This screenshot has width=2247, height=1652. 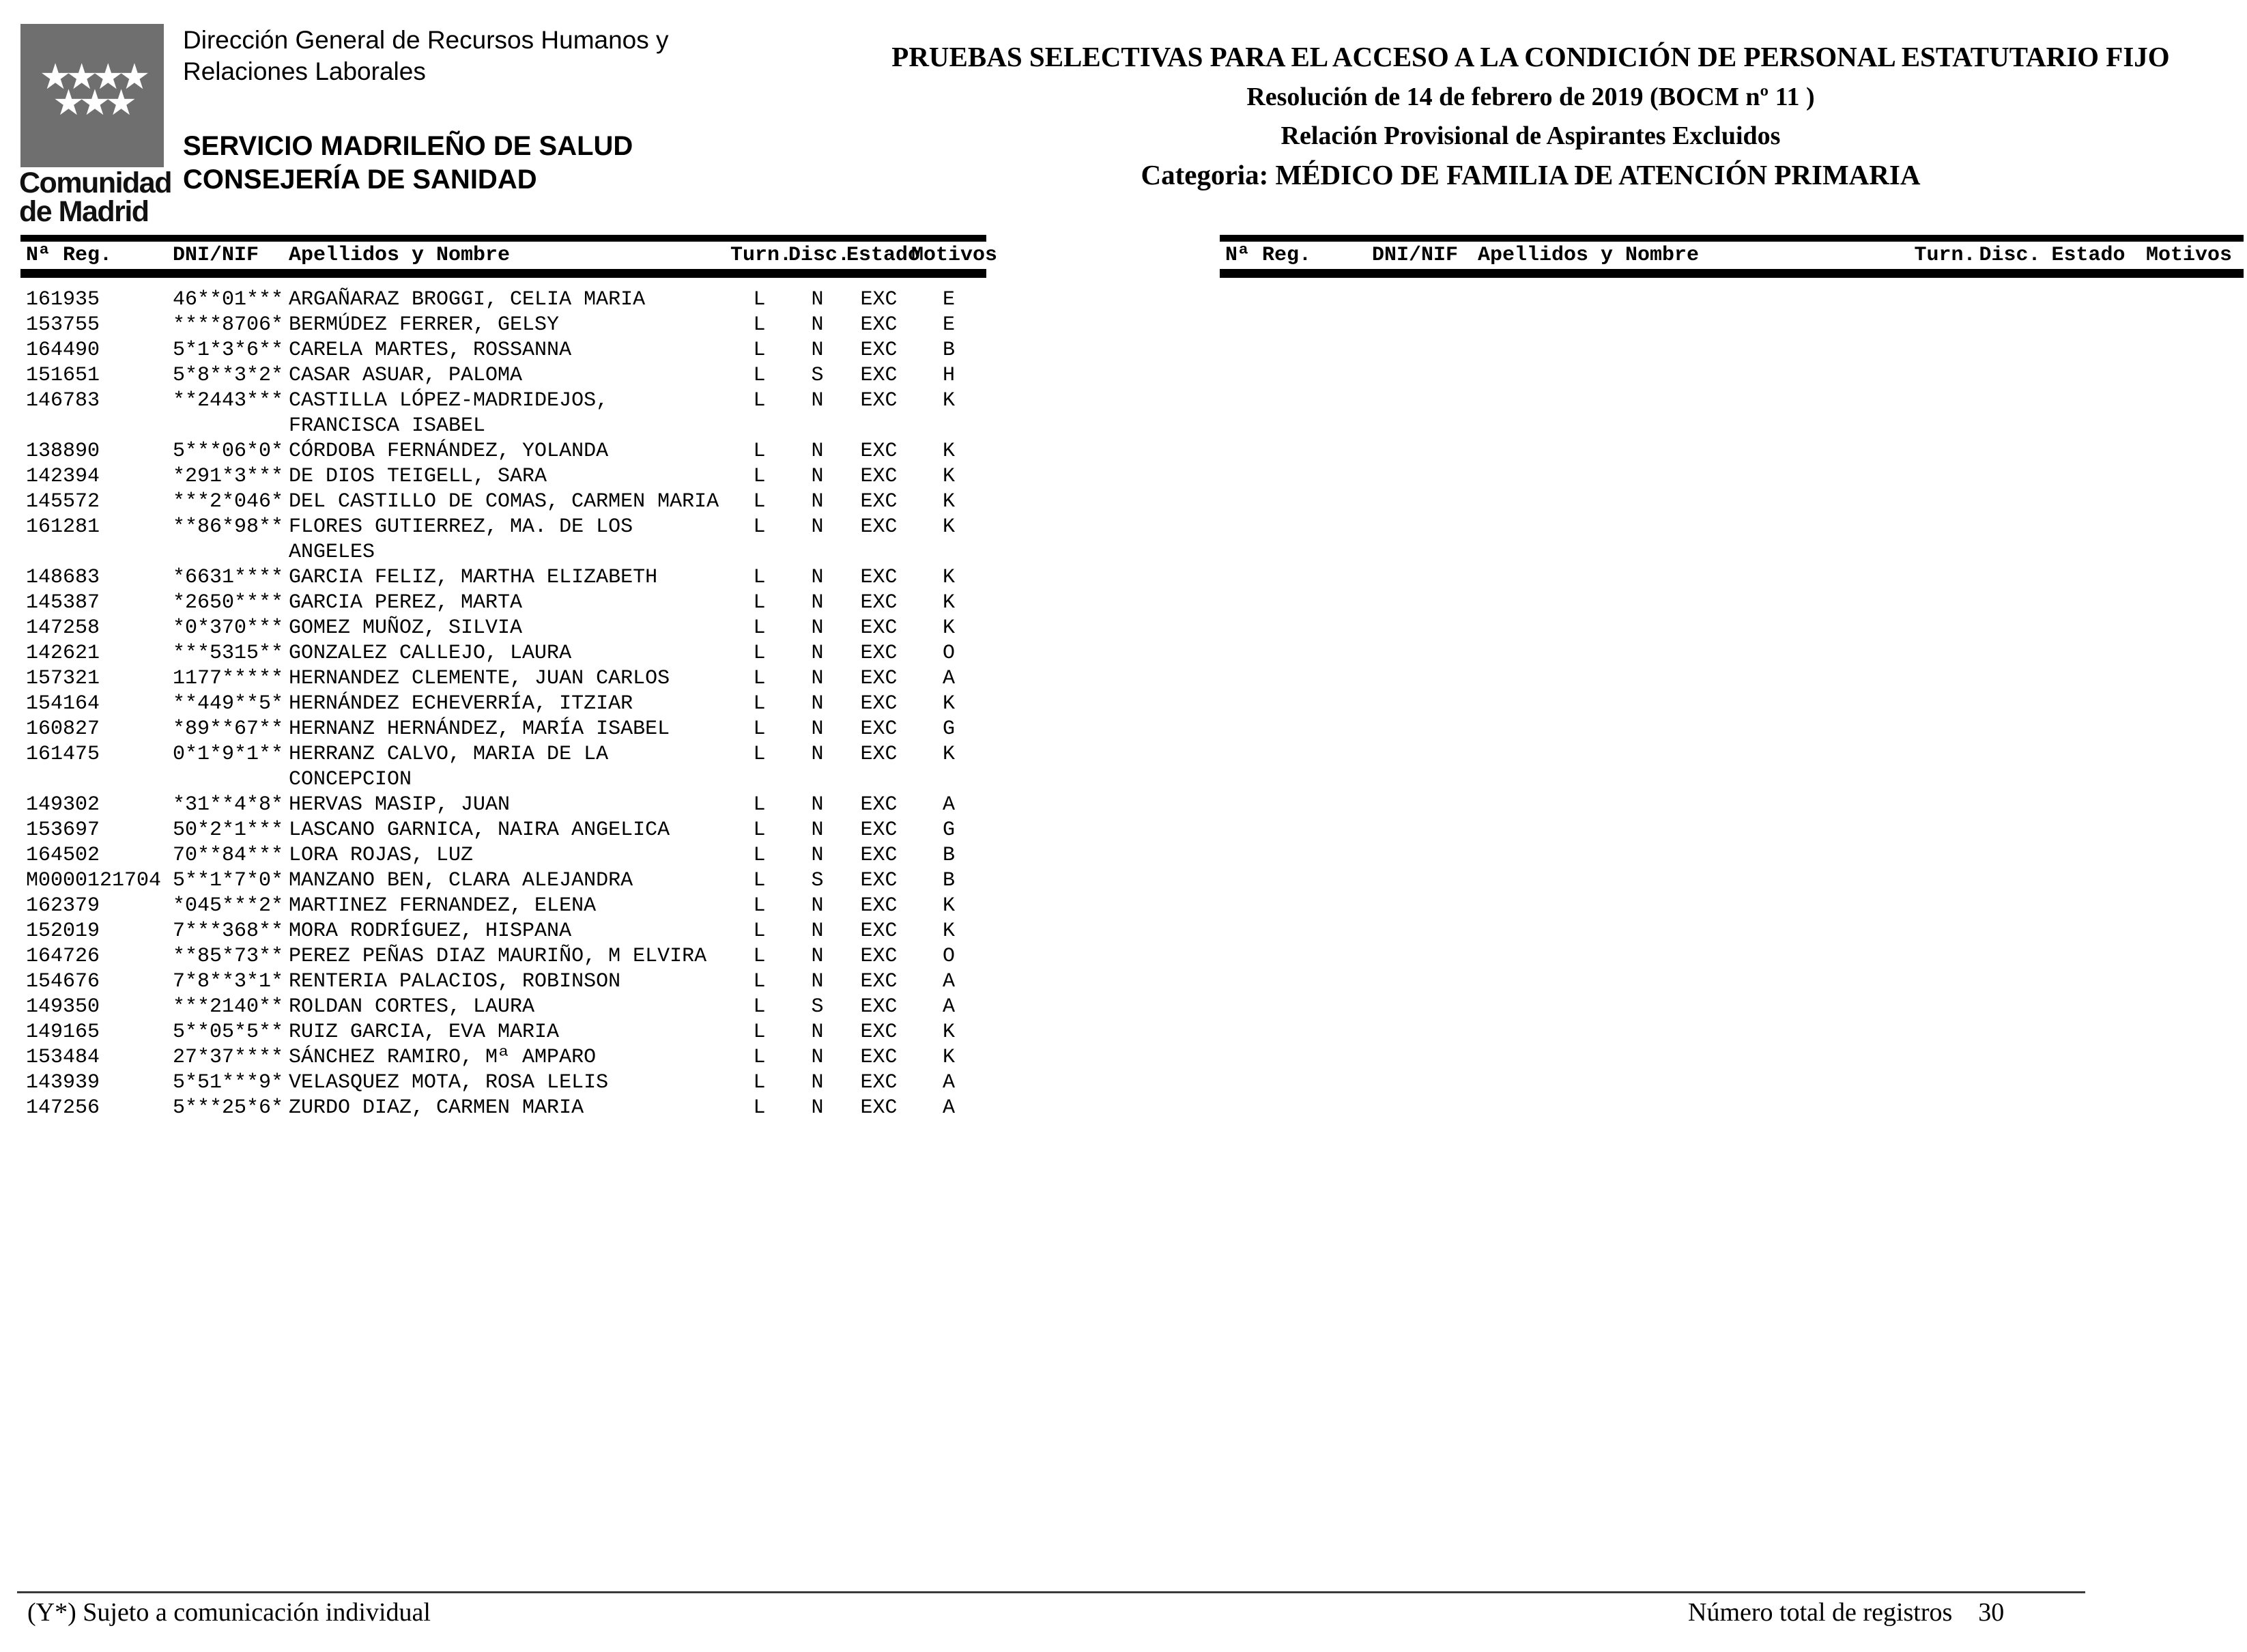 What do you see at coordinates (305, 71) in the screenshot?
I see `direccion-general-line2: Relaciones Laborales` at bounding box center [305, 71].